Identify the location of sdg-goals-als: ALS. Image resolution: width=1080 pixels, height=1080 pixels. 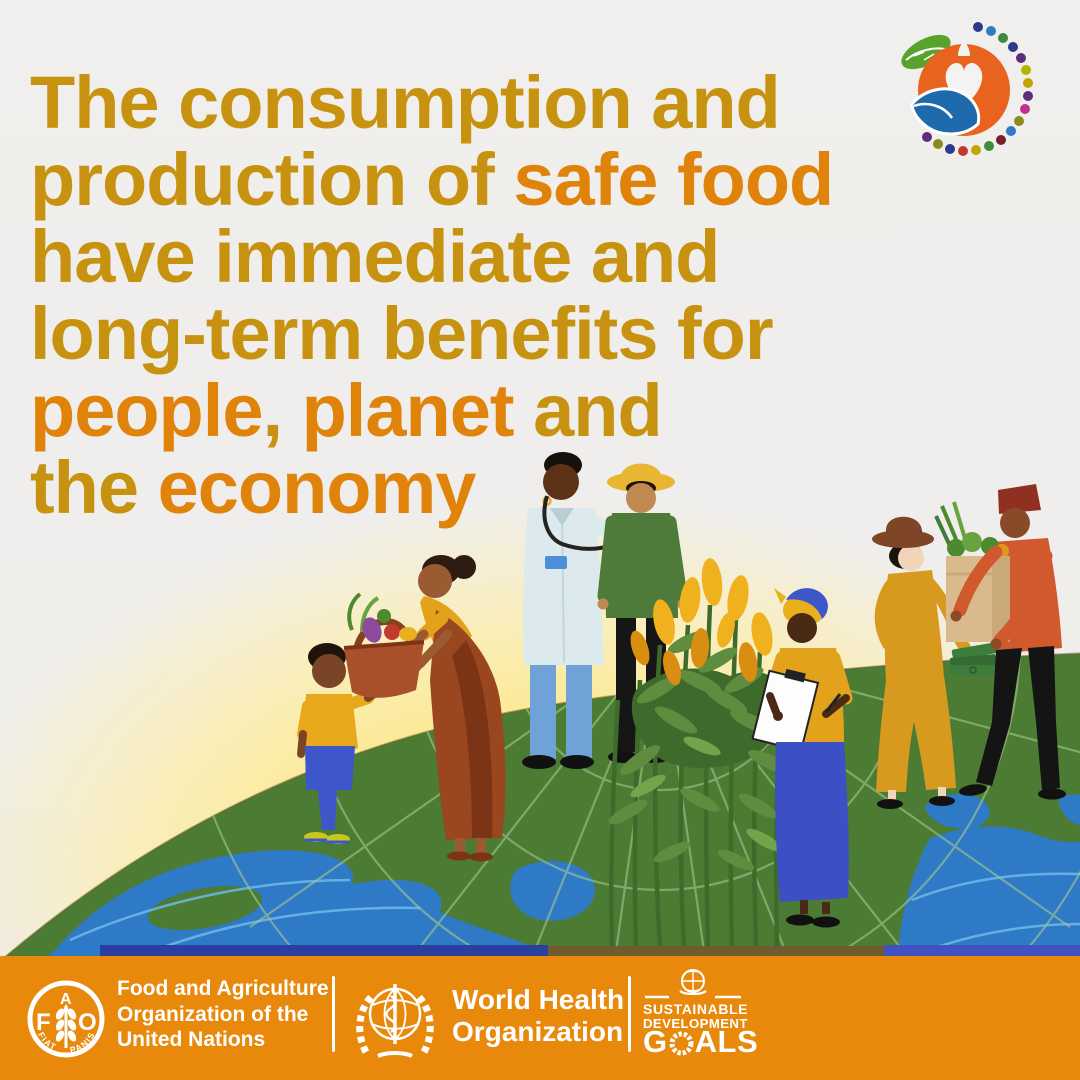
(726, 1041).